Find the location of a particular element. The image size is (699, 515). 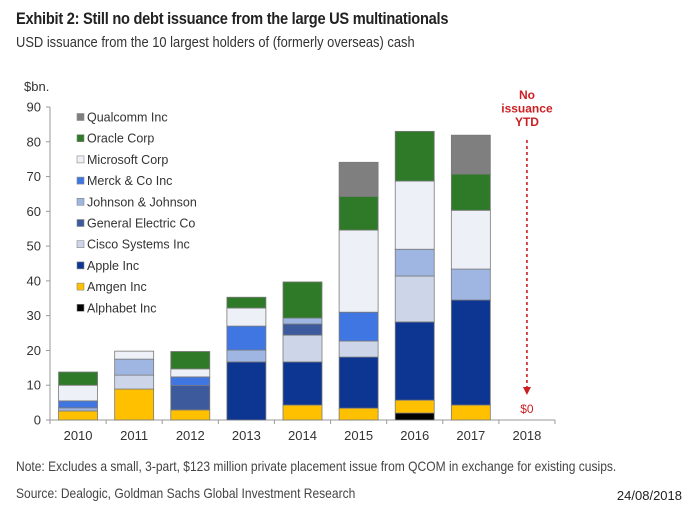

bar-segment-oracle-corp-2013 is located at coordinates (246, 302).